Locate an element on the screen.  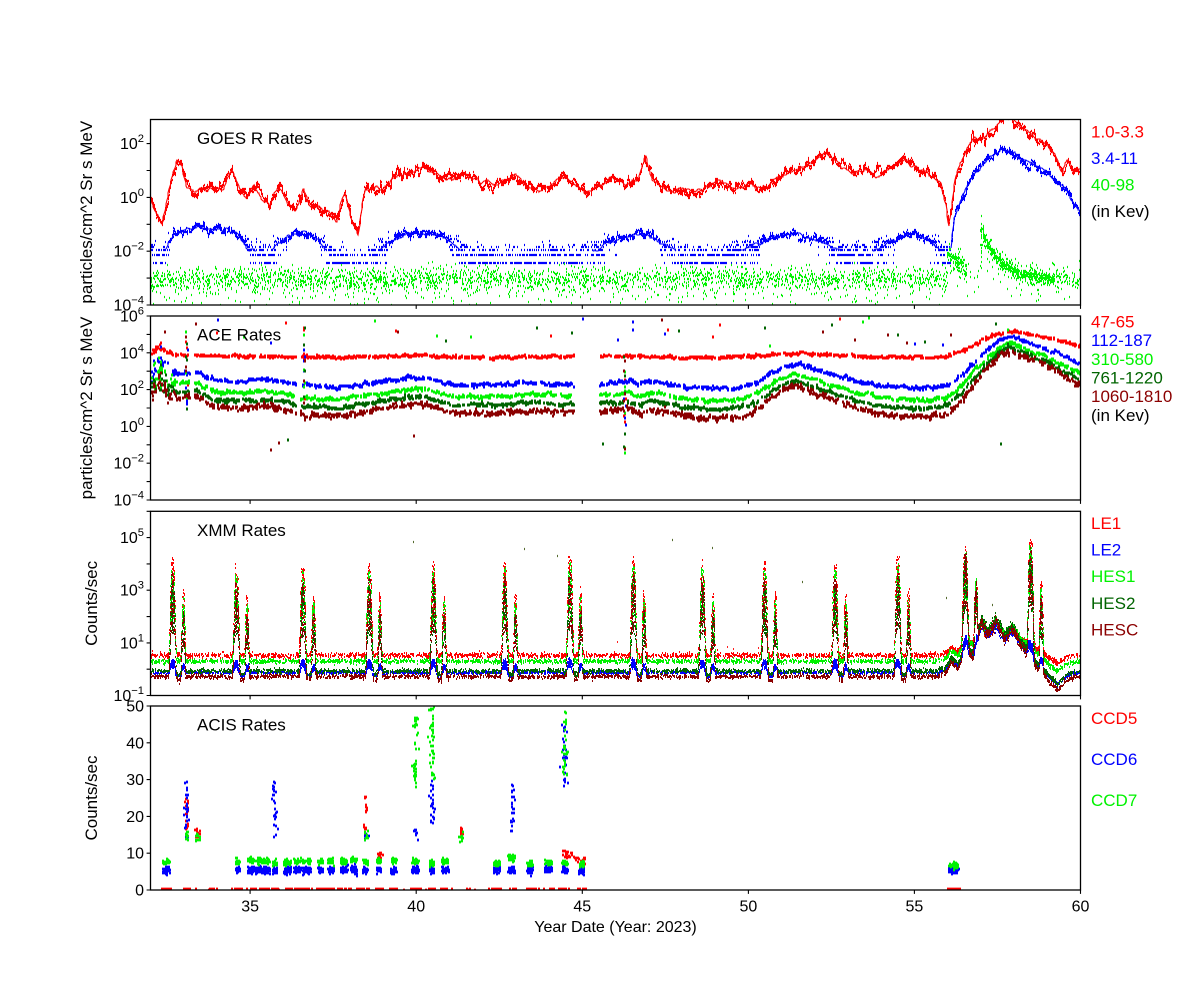
svg-text: LE1 is located at coordinates (1106, 523).